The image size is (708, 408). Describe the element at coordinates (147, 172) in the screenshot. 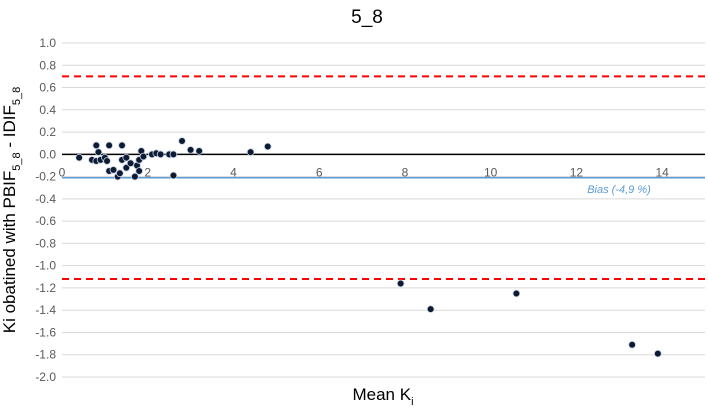

I see `x-tick-label: 2` at that location.